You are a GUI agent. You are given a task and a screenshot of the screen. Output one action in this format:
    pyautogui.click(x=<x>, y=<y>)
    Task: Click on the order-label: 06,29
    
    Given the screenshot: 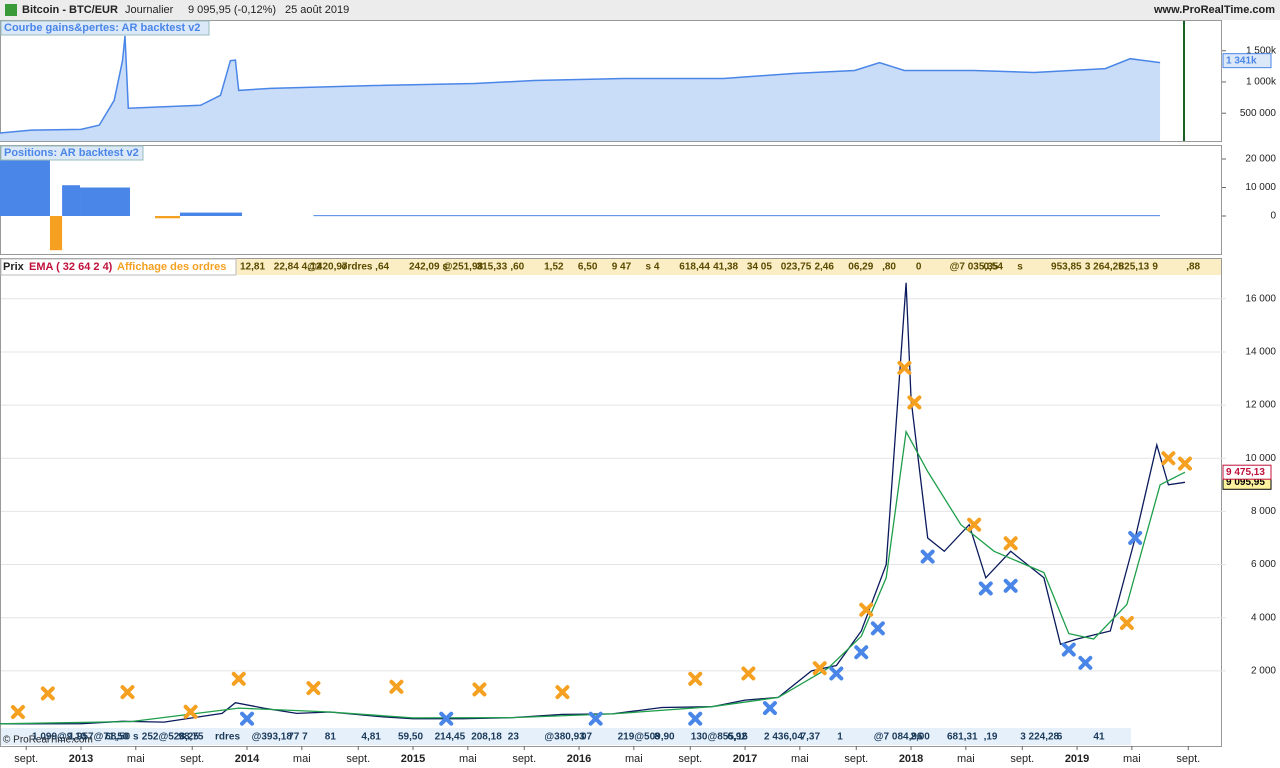 What is the action you would take?
    pyautogui.click(x=860, y=267)
    